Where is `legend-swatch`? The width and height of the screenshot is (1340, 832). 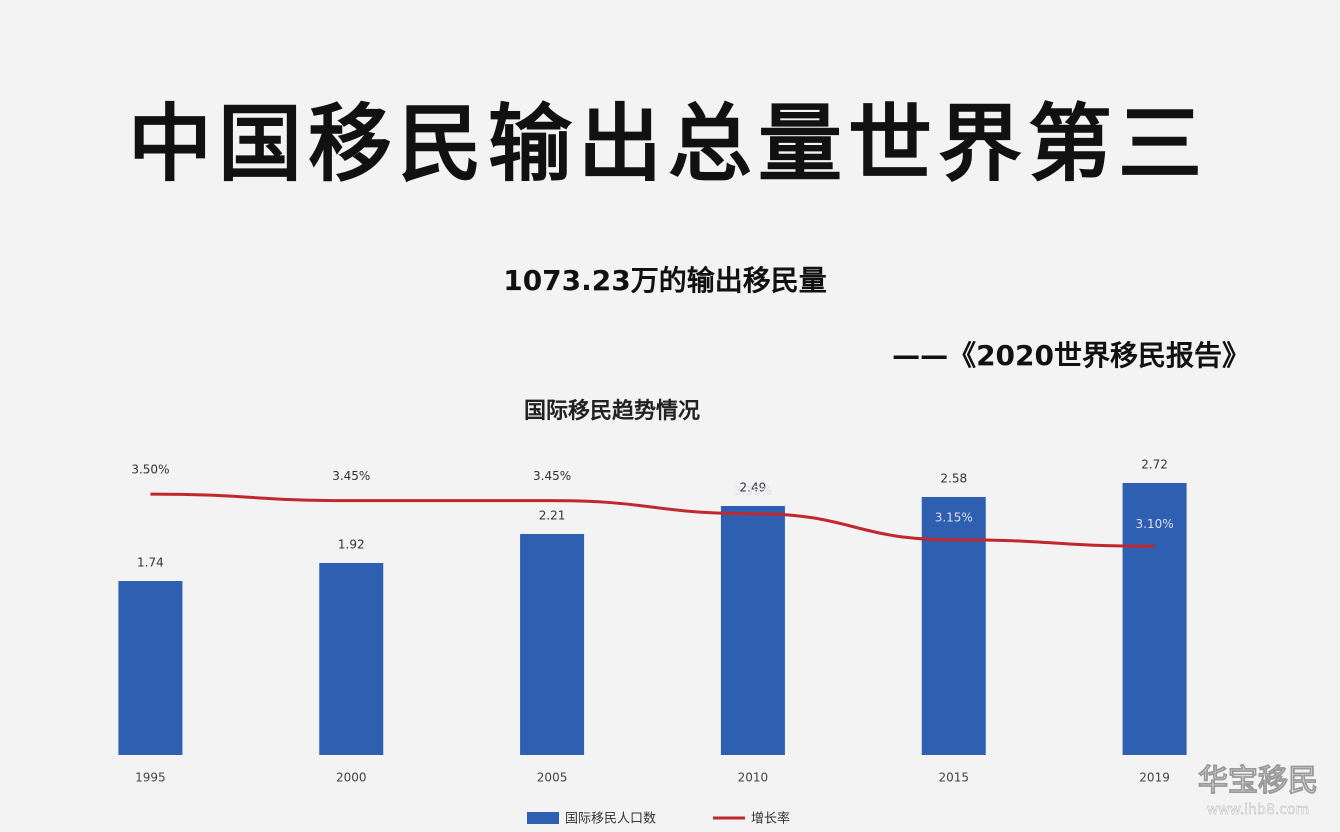 legend-swatch is located at coordinates (543, 818).